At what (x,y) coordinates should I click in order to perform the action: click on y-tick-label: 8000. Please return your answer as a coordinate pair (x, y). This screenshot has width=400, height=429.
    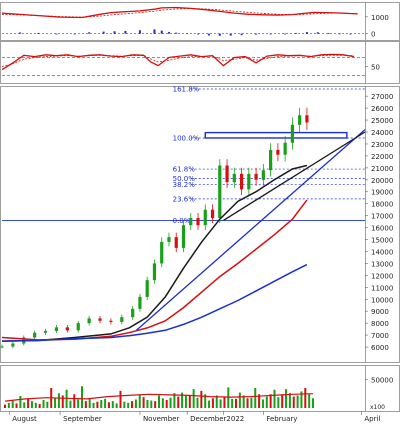
    Looking at the image, I should click on (380, 324).